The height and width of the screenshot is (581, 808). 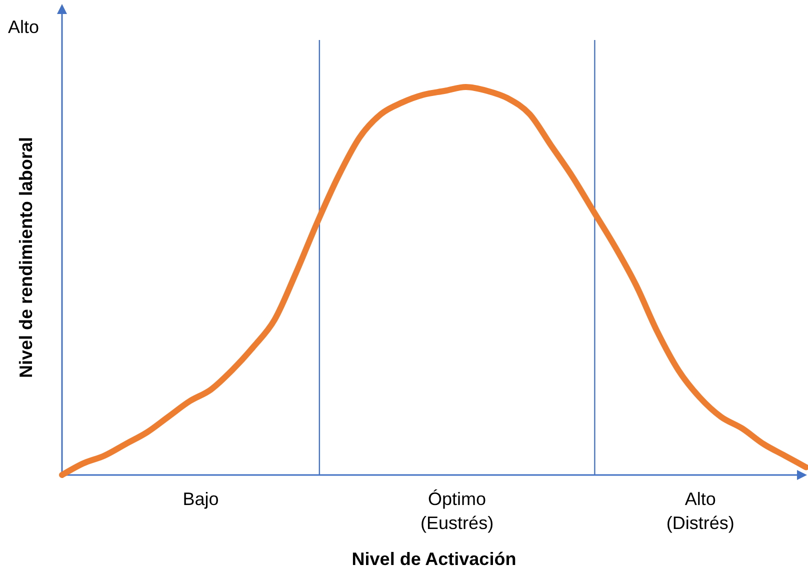 I want to click on text: Alto, so click(x=24, y=27).